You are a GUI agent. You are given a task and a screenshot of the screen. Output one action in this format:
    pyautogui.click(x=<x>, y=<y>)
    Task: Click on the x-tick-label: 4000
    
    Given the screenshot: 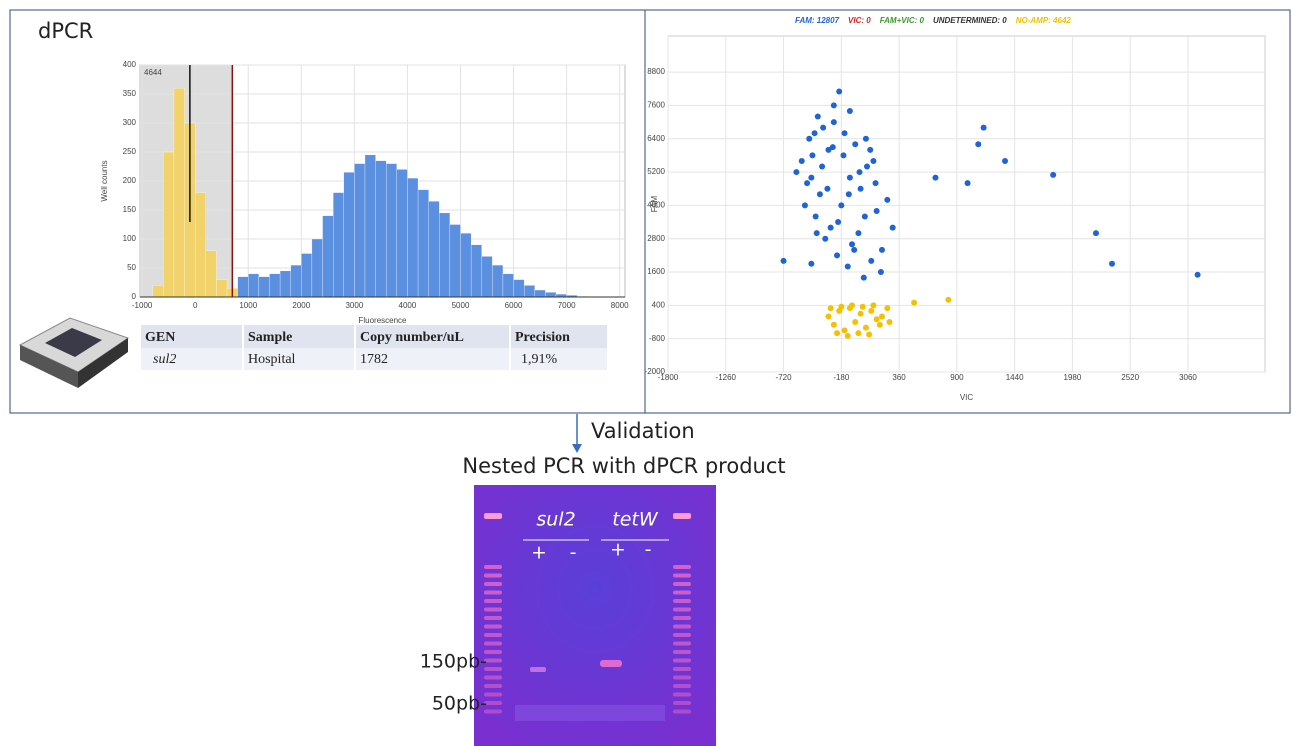 What is the action you would take?
    pyautogui.click(x=408, y=305)
    